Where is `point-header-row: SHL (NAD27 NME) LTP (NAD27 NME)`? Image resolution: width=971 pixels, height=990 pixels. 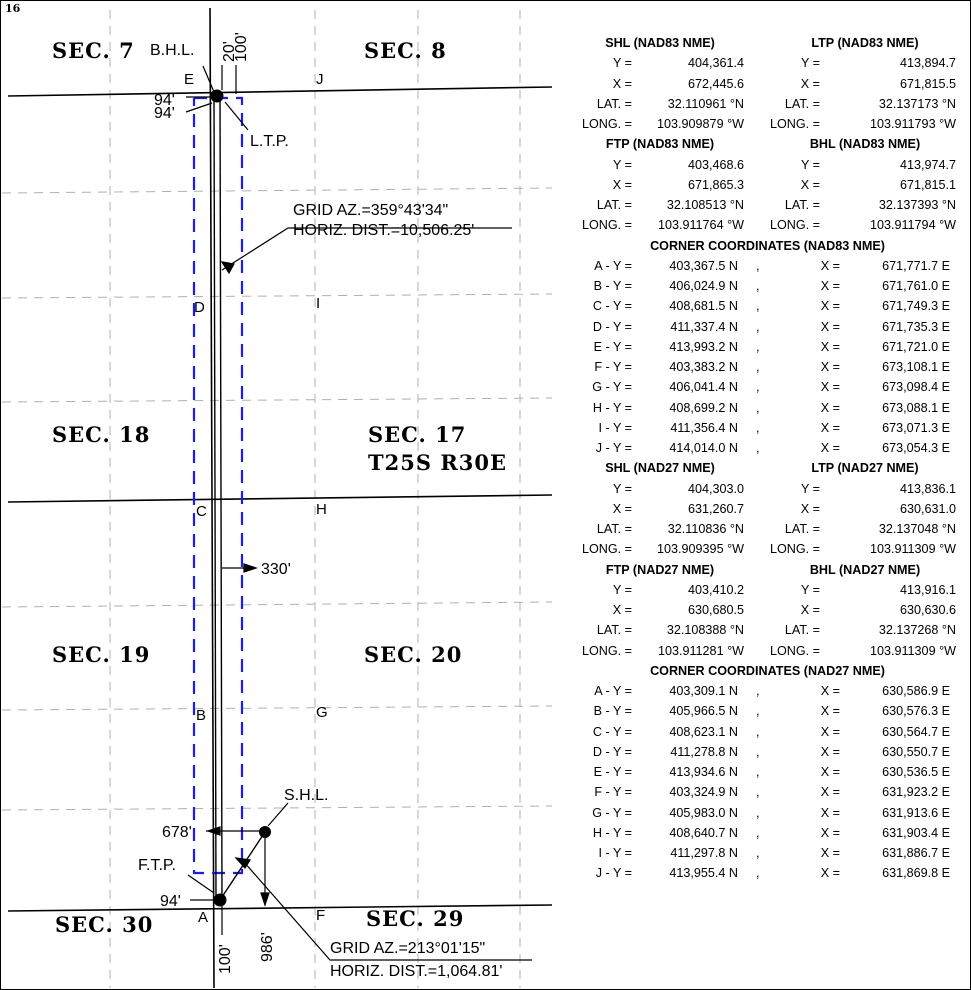 point-header-row: SHL (NAD27 NME) LTP (NAD27 NME) is located at coordinates (767, 471).